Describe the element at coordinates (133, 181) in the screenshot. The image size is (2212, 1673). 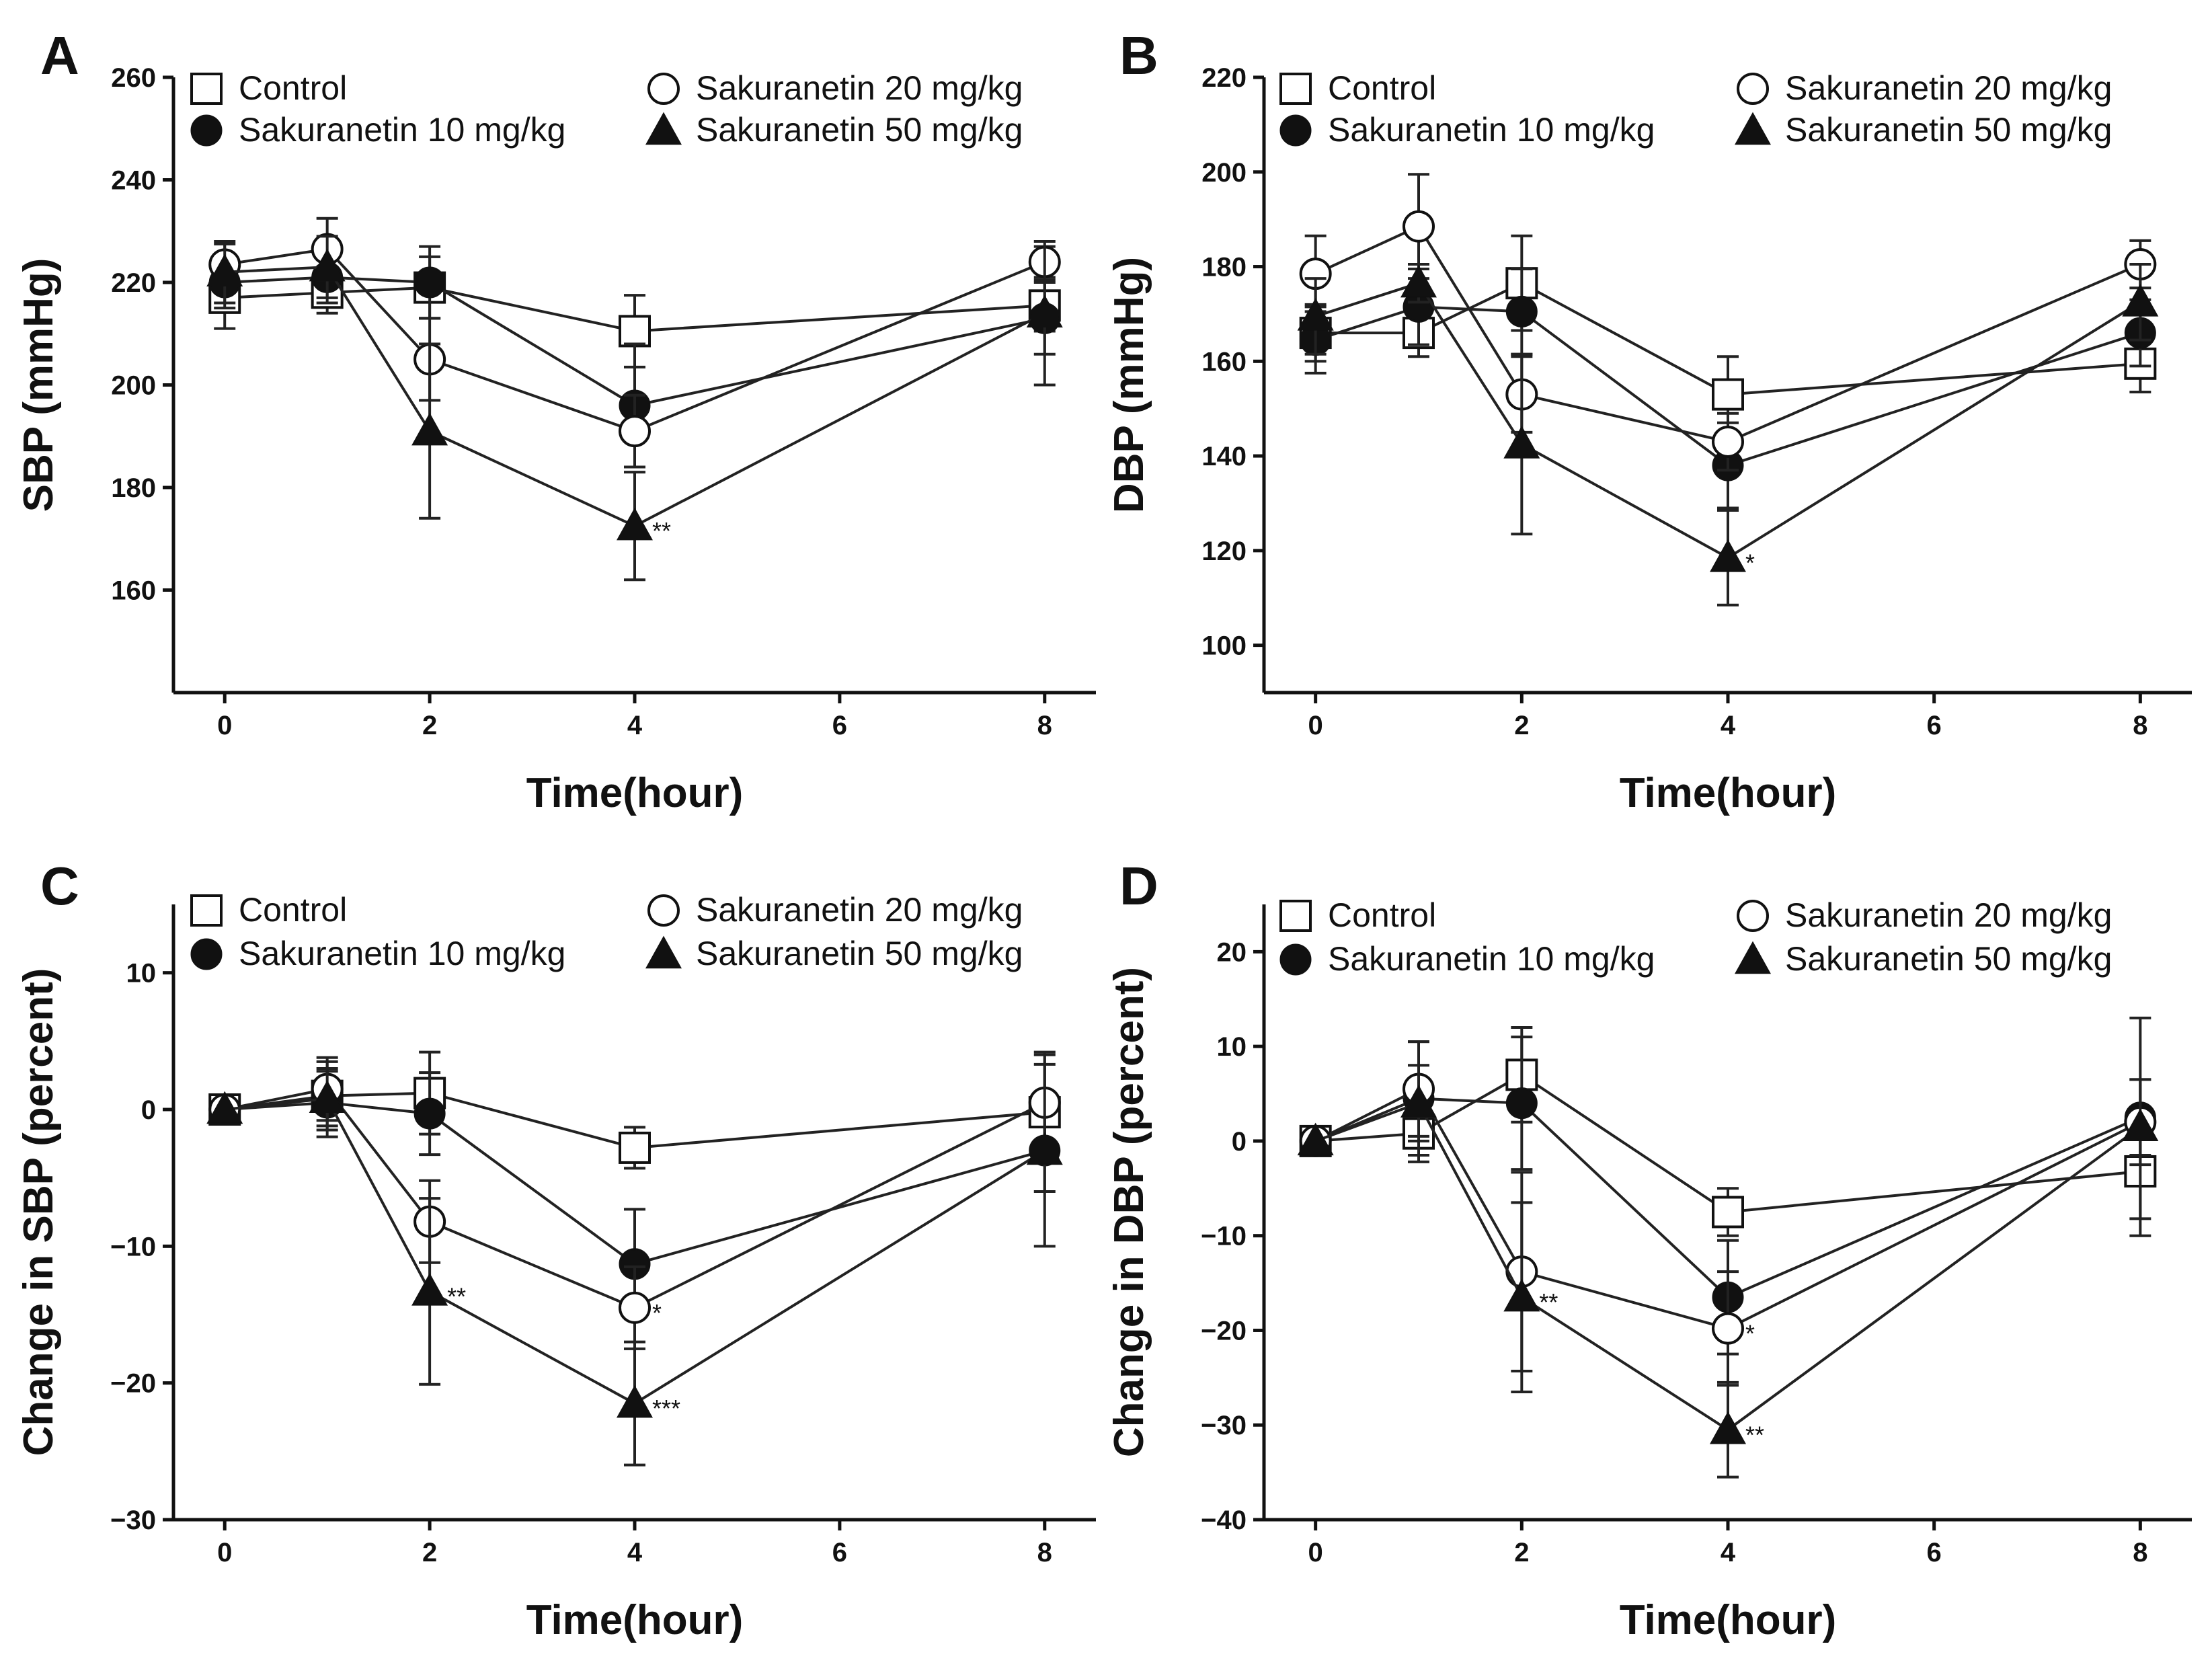
I see `y-tick-label: 240` at that location.